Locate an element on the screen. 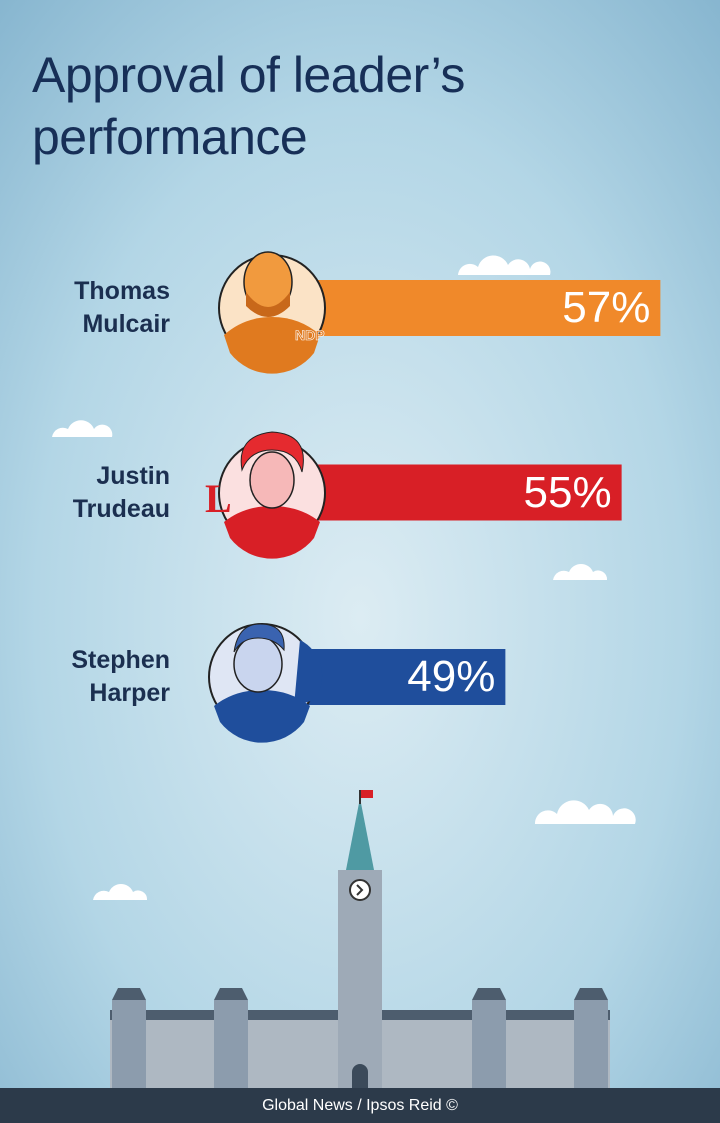  svg-text: L is located at coordinates (218, 498).